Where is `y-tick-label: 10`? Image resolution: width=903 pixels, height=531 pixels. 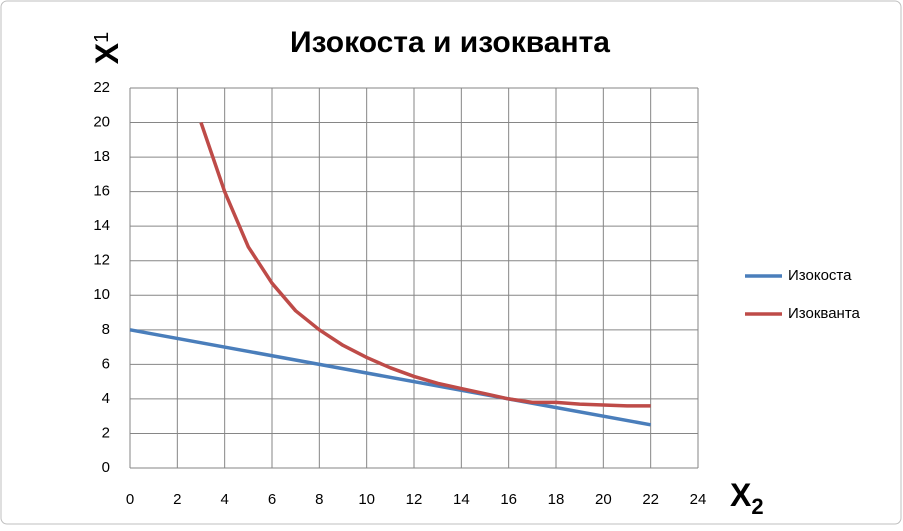 y-tick-label: 10 is located at coordinates (101, 294).